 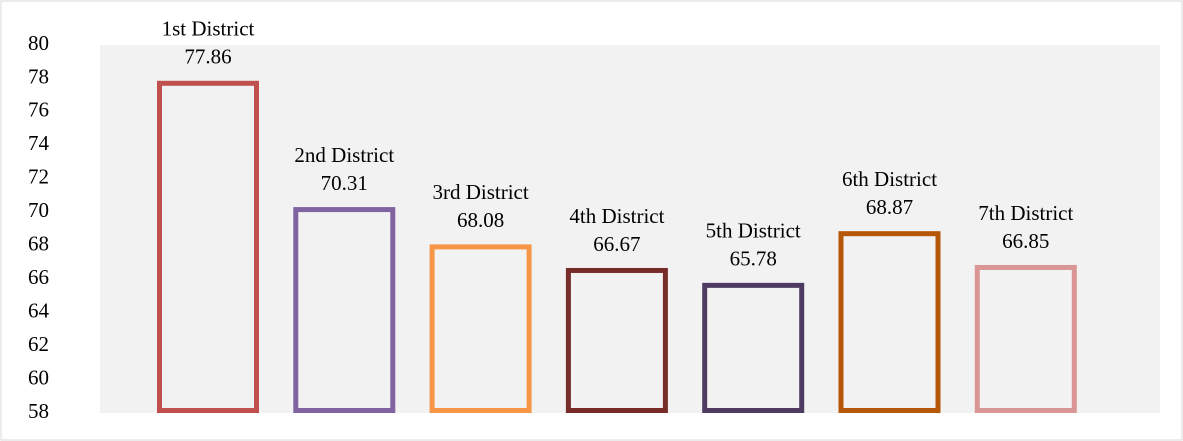 I want to click on category-label: 5th District, so click(x=753, y=231).